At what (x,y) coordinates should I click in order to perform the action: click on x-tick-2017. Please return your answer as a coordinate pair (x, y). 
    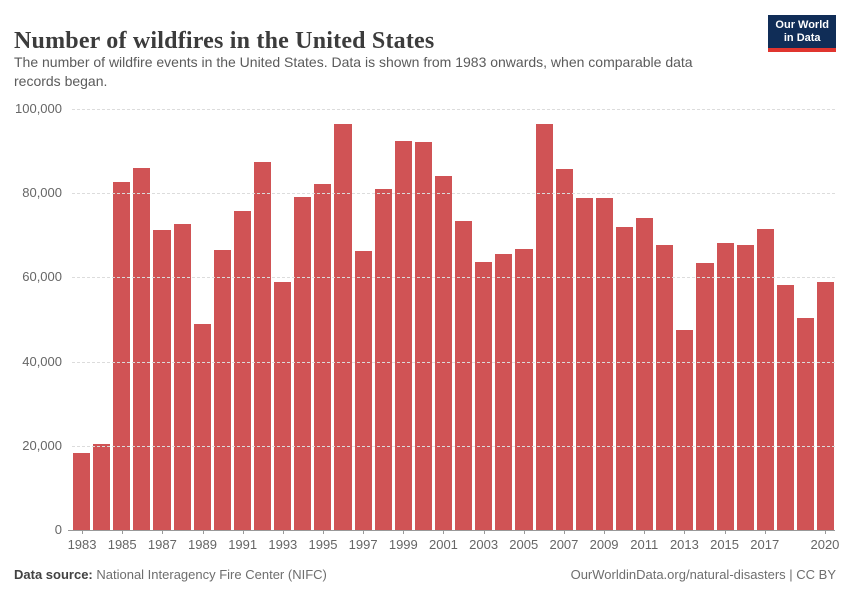
    Looking at the image, I should click on (765, 532).